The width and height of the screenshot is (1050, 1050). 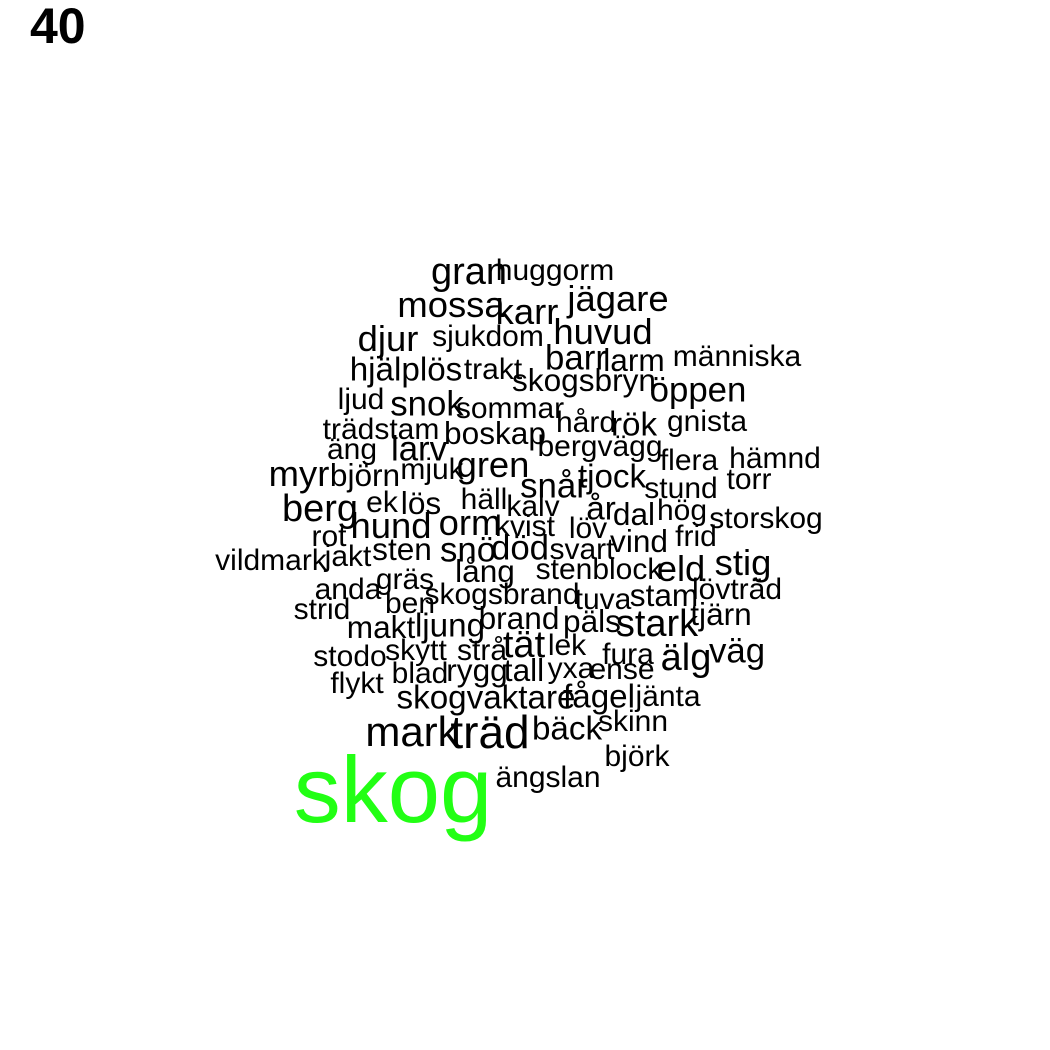 What do you see at coordinates (775, 458) in the screenshot?
I see `word-hämnd: hämnd` at bounding box center [775, 458].